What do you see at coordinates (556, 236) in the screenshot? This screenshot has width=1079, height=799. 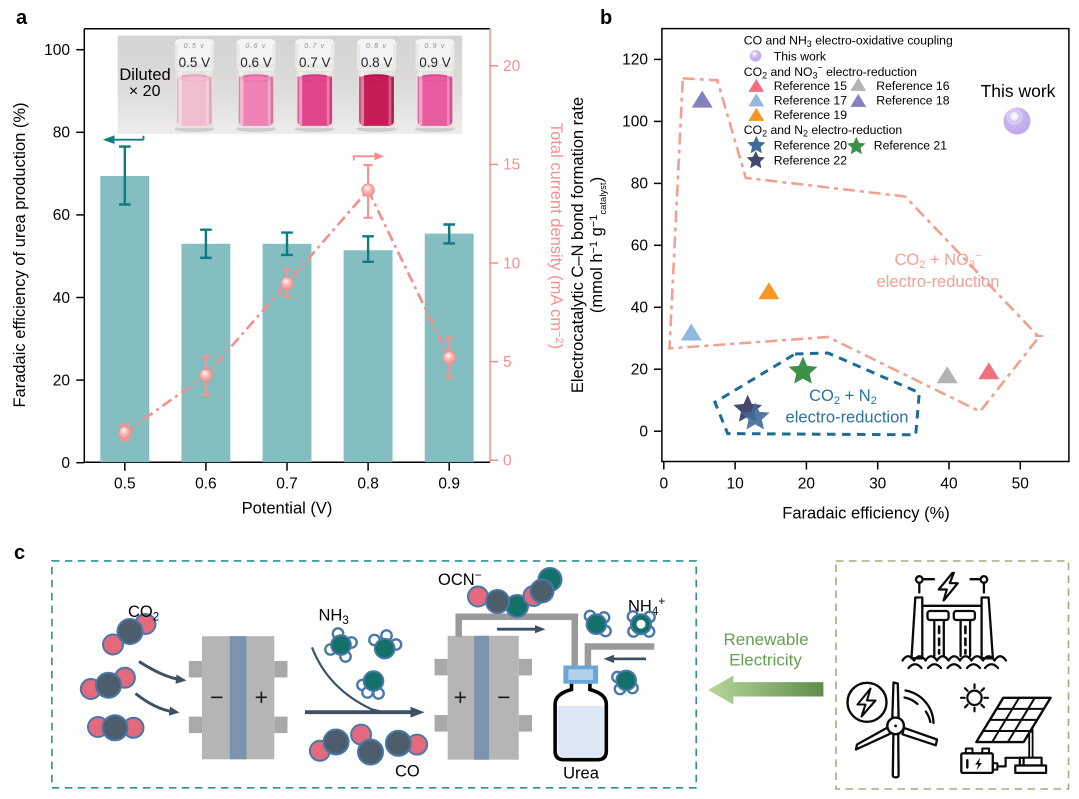 I see `svg-text:Total current density (mA cm−2: Total current density (mA cm−2)` at bounding box center [556, 236].